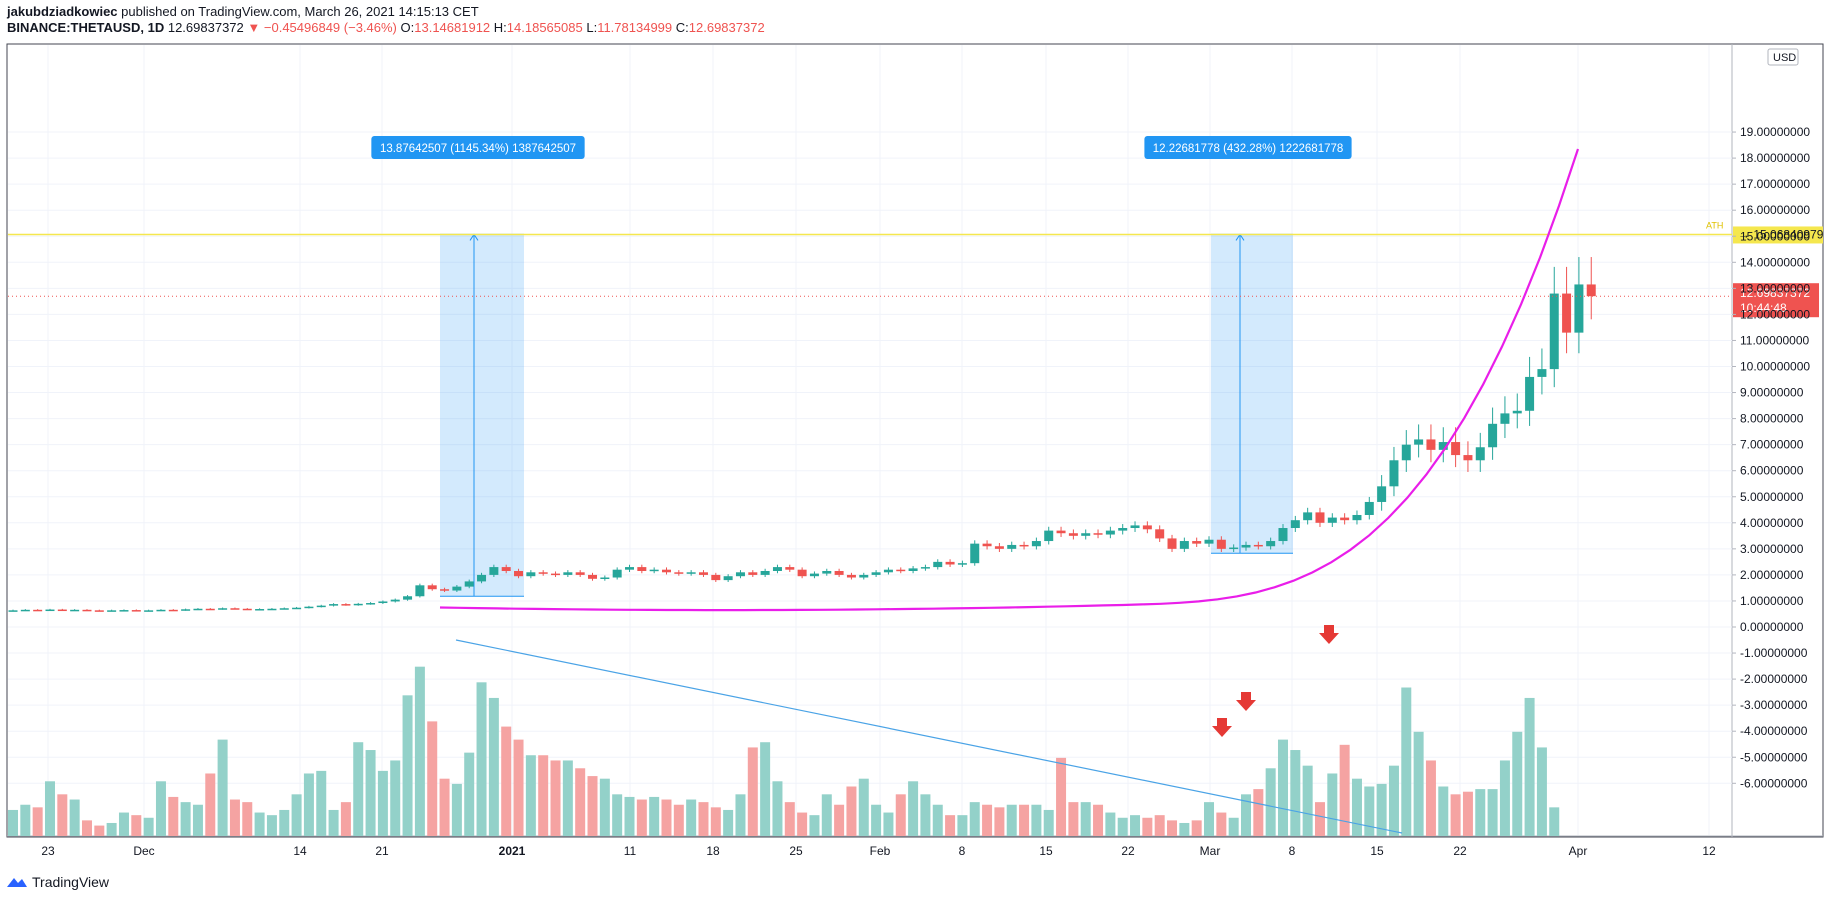 Image resolution: width=1828 pixels, height=901 pixels. I want to click on x-tick-label: 8, so click(1292, 851).